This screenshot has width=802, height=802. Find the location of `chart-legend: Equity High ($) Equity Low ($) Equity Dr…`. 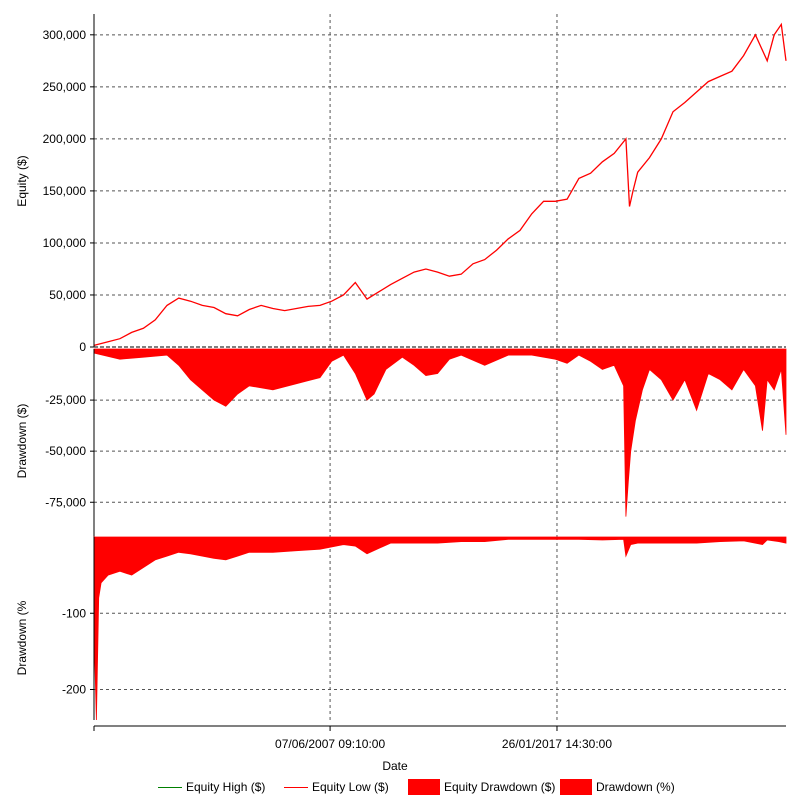

chart-legend: Equity High ($) Equity Low ($) Equity Dr… is located at coordinates (401, 787).